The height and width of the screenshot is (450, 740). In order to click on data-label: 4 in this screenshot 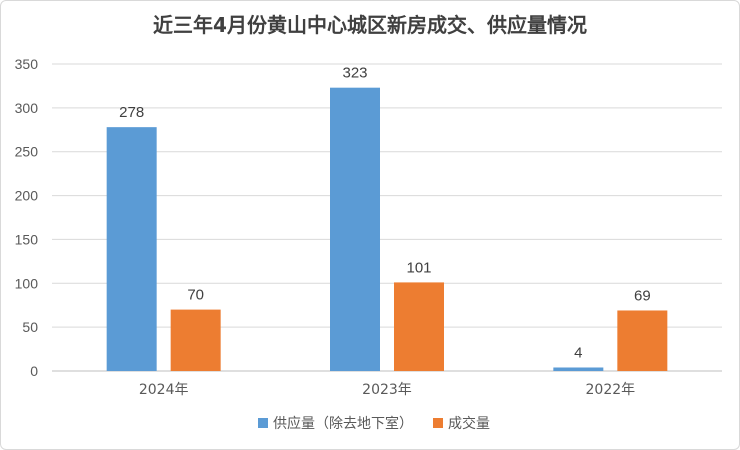, I will do `click(578, 352)`.